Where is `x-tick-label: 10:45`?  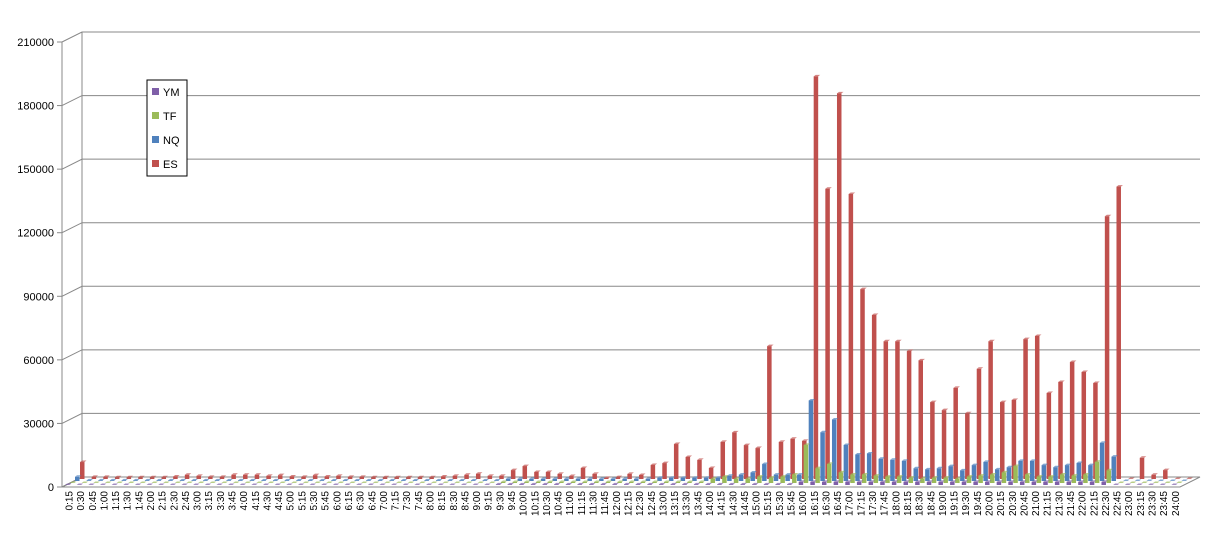
x-tick-label: 10:45 is located at coordinates (559, 503).